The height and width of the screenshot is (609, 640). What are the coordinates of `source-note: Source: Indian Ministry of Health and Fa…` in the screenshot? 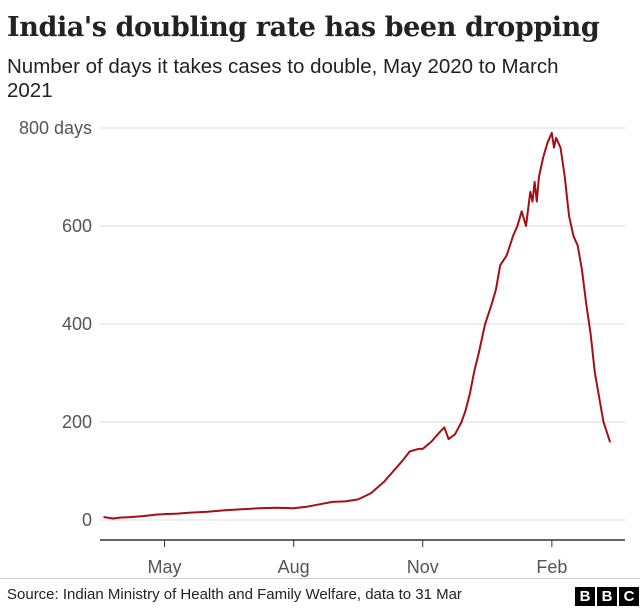 It's located at (234, 594).